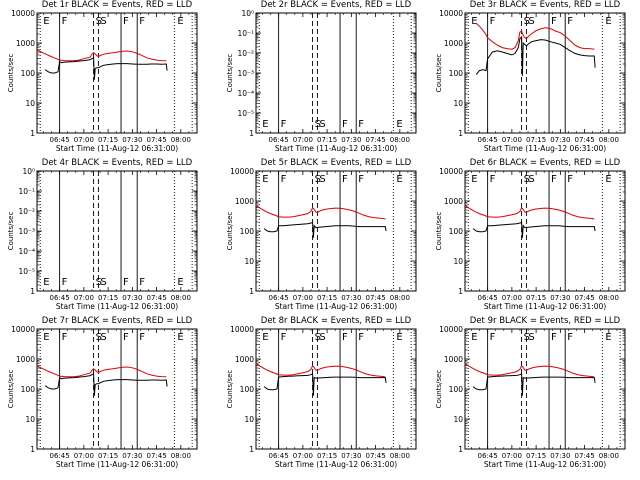 This screenshot has width=640, height=480. Describe the element at coordinates (117, 163) in the screenshot. I see `panel-title: Det 4r BLACK = Events, RED = LLD` at that location.